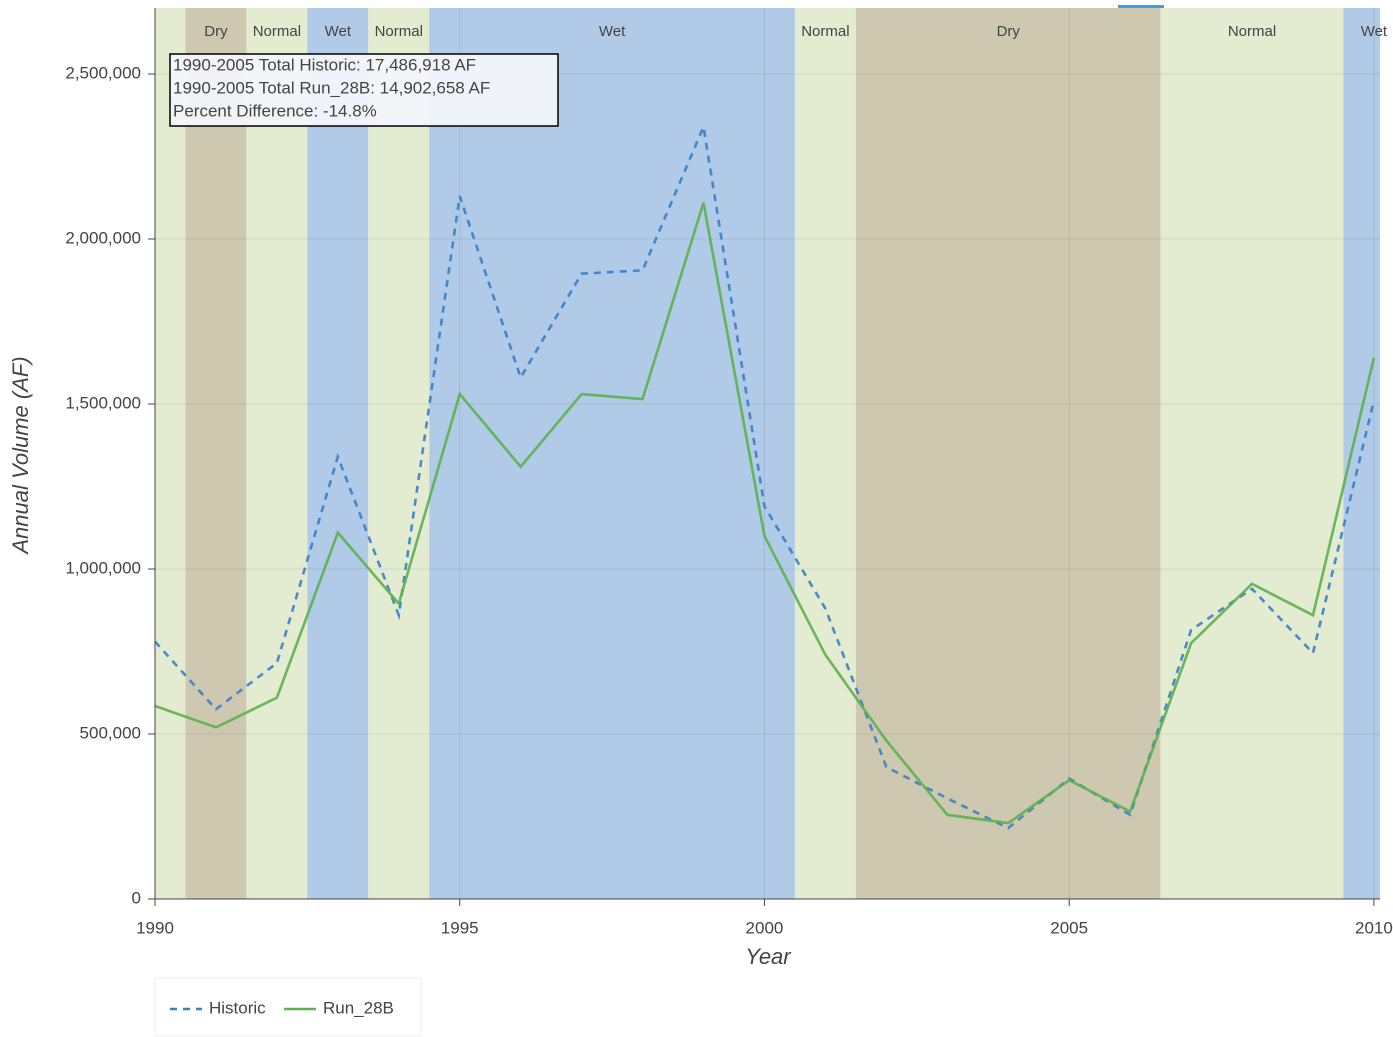  What do you see at coordinates (275, 110) in the screenshot?
I see `annotation: Percent Difference: -14.8%` at bounding box center [275, 110].